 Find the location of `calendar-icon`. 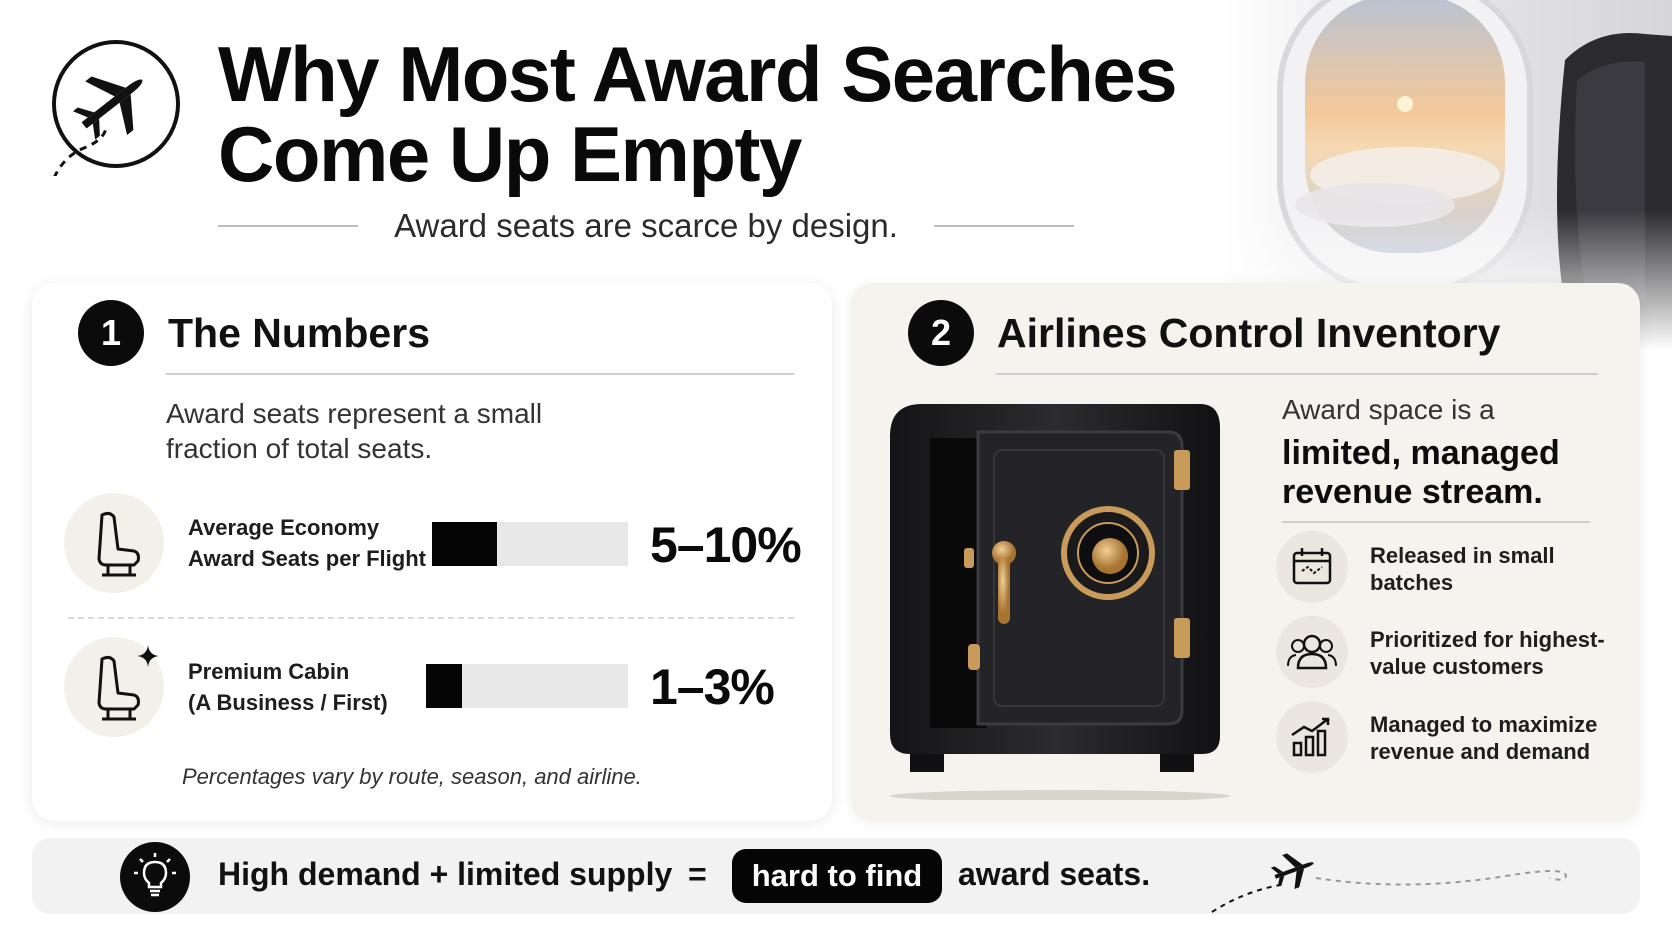

calendar-icon is located at coordinates (1312, 566).